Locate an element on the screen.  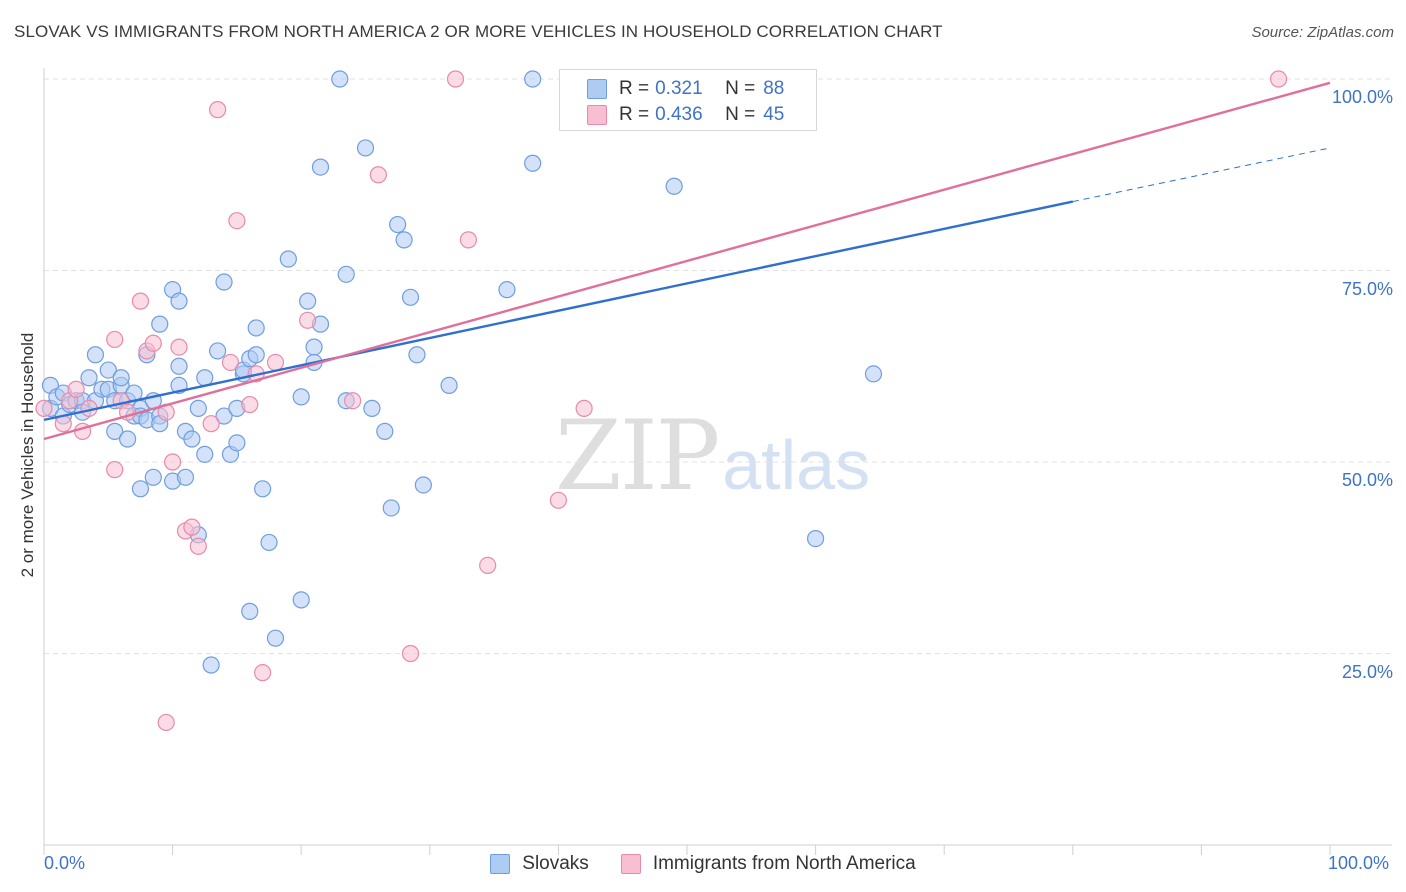
trend-line-slovaks-extension is located at coordinates (1201, 175).